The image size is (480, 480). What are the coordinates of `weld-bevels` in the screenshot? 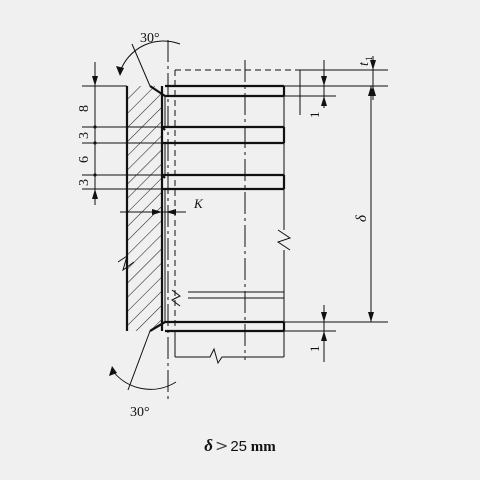 It's located at (157, 208).